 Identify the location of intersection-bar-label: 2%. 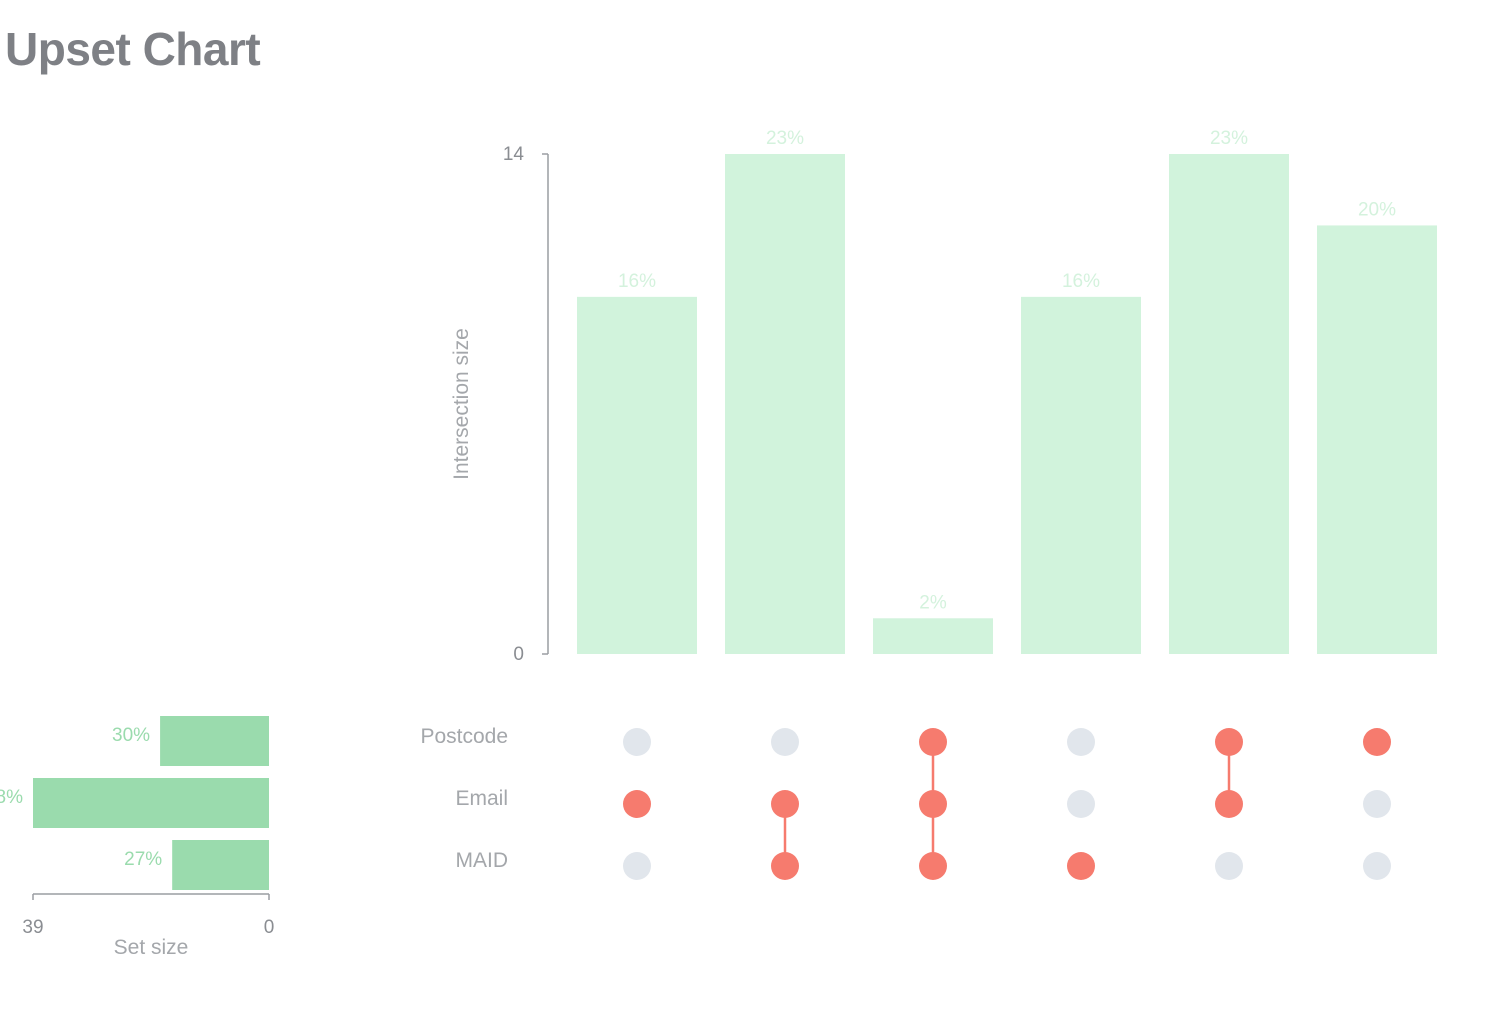
(933, 602).